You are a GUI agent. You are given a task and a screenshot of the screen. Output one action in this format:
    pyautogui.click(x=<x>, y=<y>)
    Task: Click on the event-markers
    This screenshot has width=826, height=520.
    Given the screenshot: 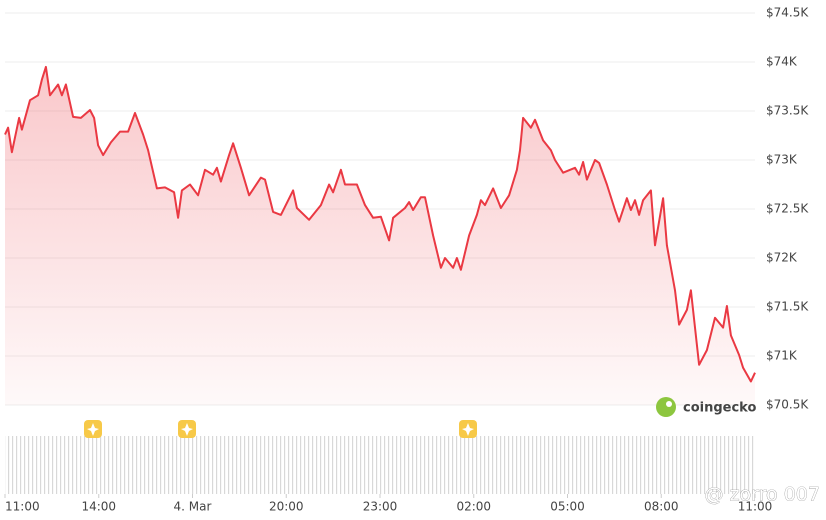 What is the action you would take?
    pyautogui.click(x=280, y=429)
    